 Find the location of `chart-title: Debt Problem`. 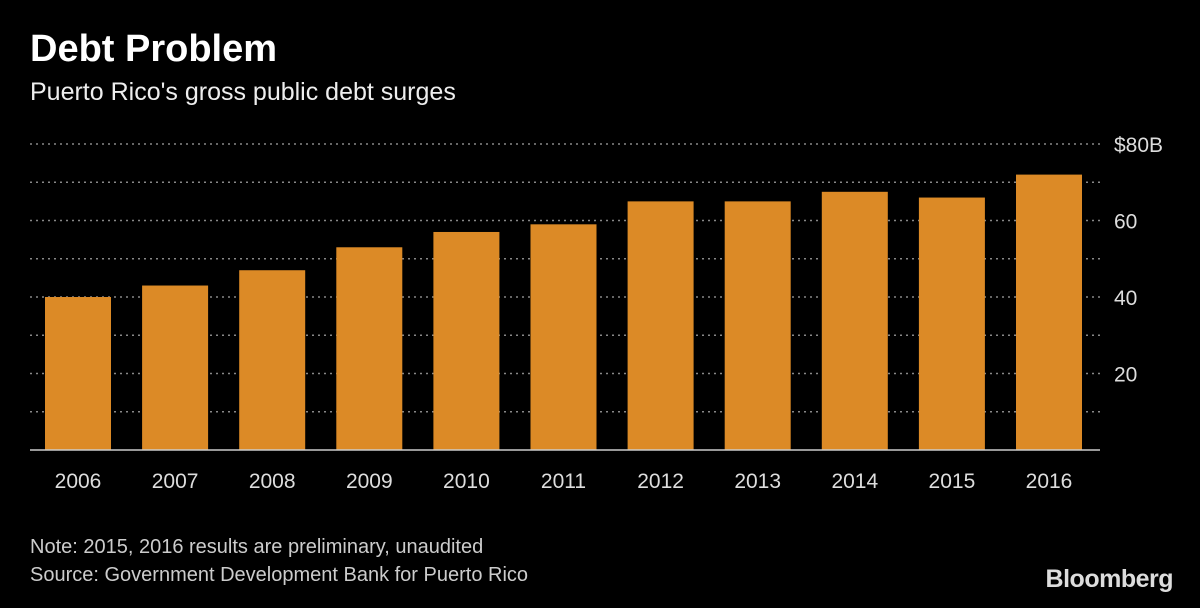

chart-title: Debt Problem is located at coordinates (154, 49).